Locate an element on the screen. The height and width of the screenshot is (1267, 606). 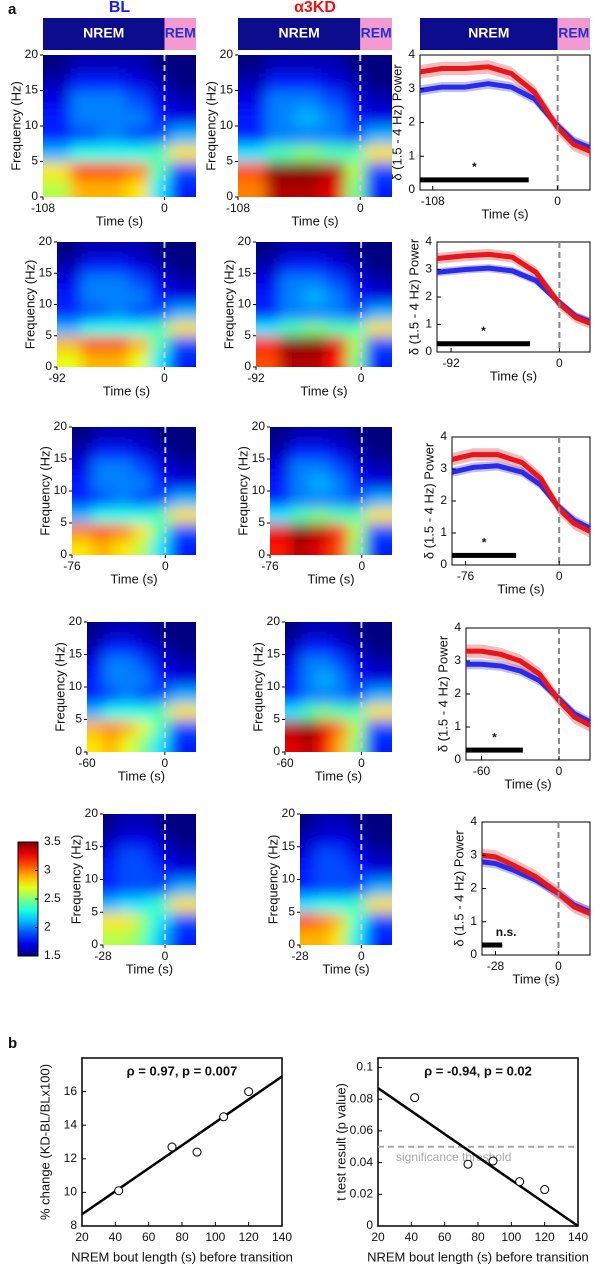
y-tick-label: 2 is located at coordinates (443, 500).